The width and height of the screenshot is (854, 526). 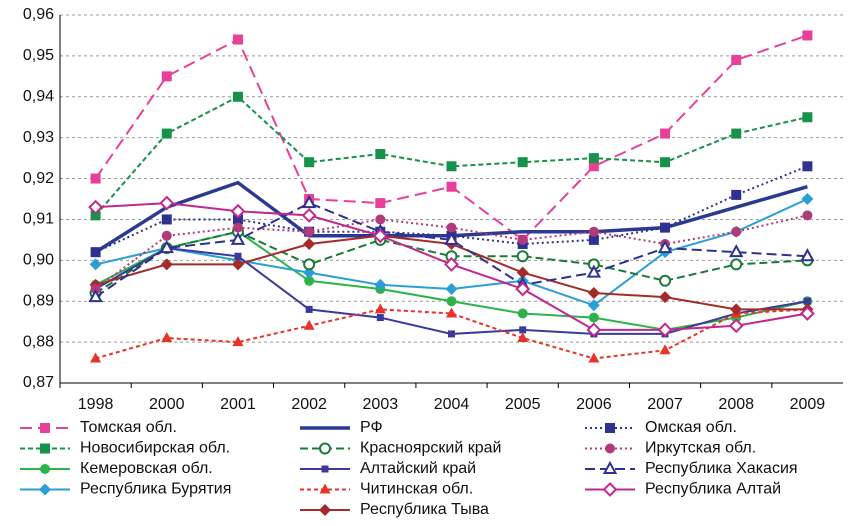 What do you see at coordinates (691, 427) in the screenshot?
I see `legend-label: Омская обл.` at bounding box center [691, 427].